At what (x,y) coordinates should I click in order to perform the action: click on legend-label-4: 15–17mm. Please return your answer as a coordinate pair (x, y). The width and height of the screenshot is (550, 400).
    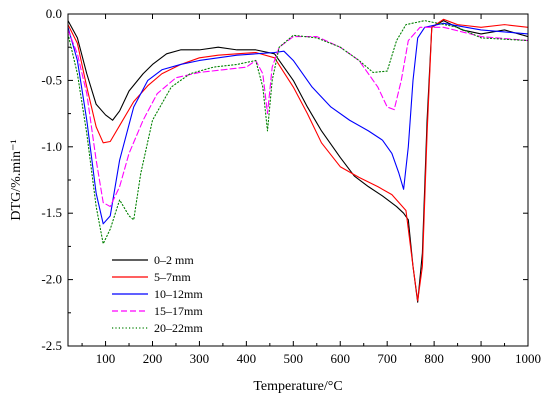
    Looking at the image, I should click on (178, 311).